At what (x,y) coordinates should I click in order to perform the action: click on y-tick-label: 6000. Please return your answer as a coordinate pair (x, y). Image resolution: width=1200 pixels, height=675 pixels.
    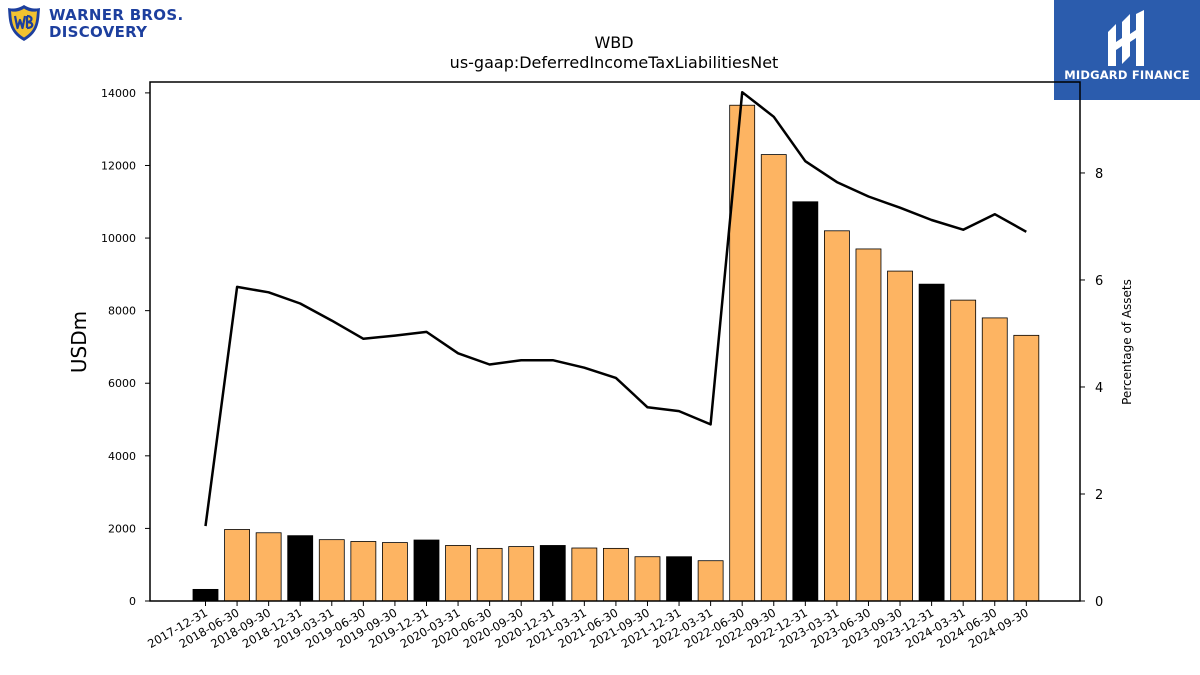
    Looking at the image, I should click on (122, 383).